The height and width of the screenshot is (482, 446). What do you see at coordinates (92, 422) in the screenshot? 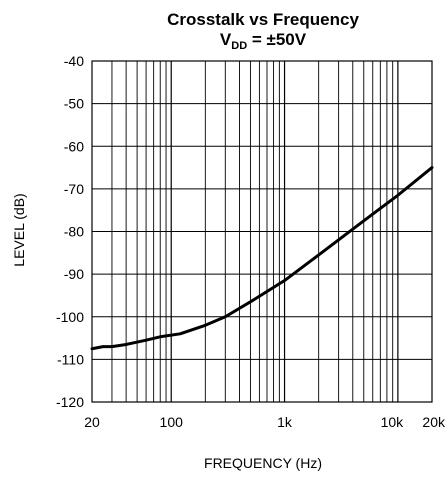
I see `x-tick-label: 20` at bounding box center [92, 422].